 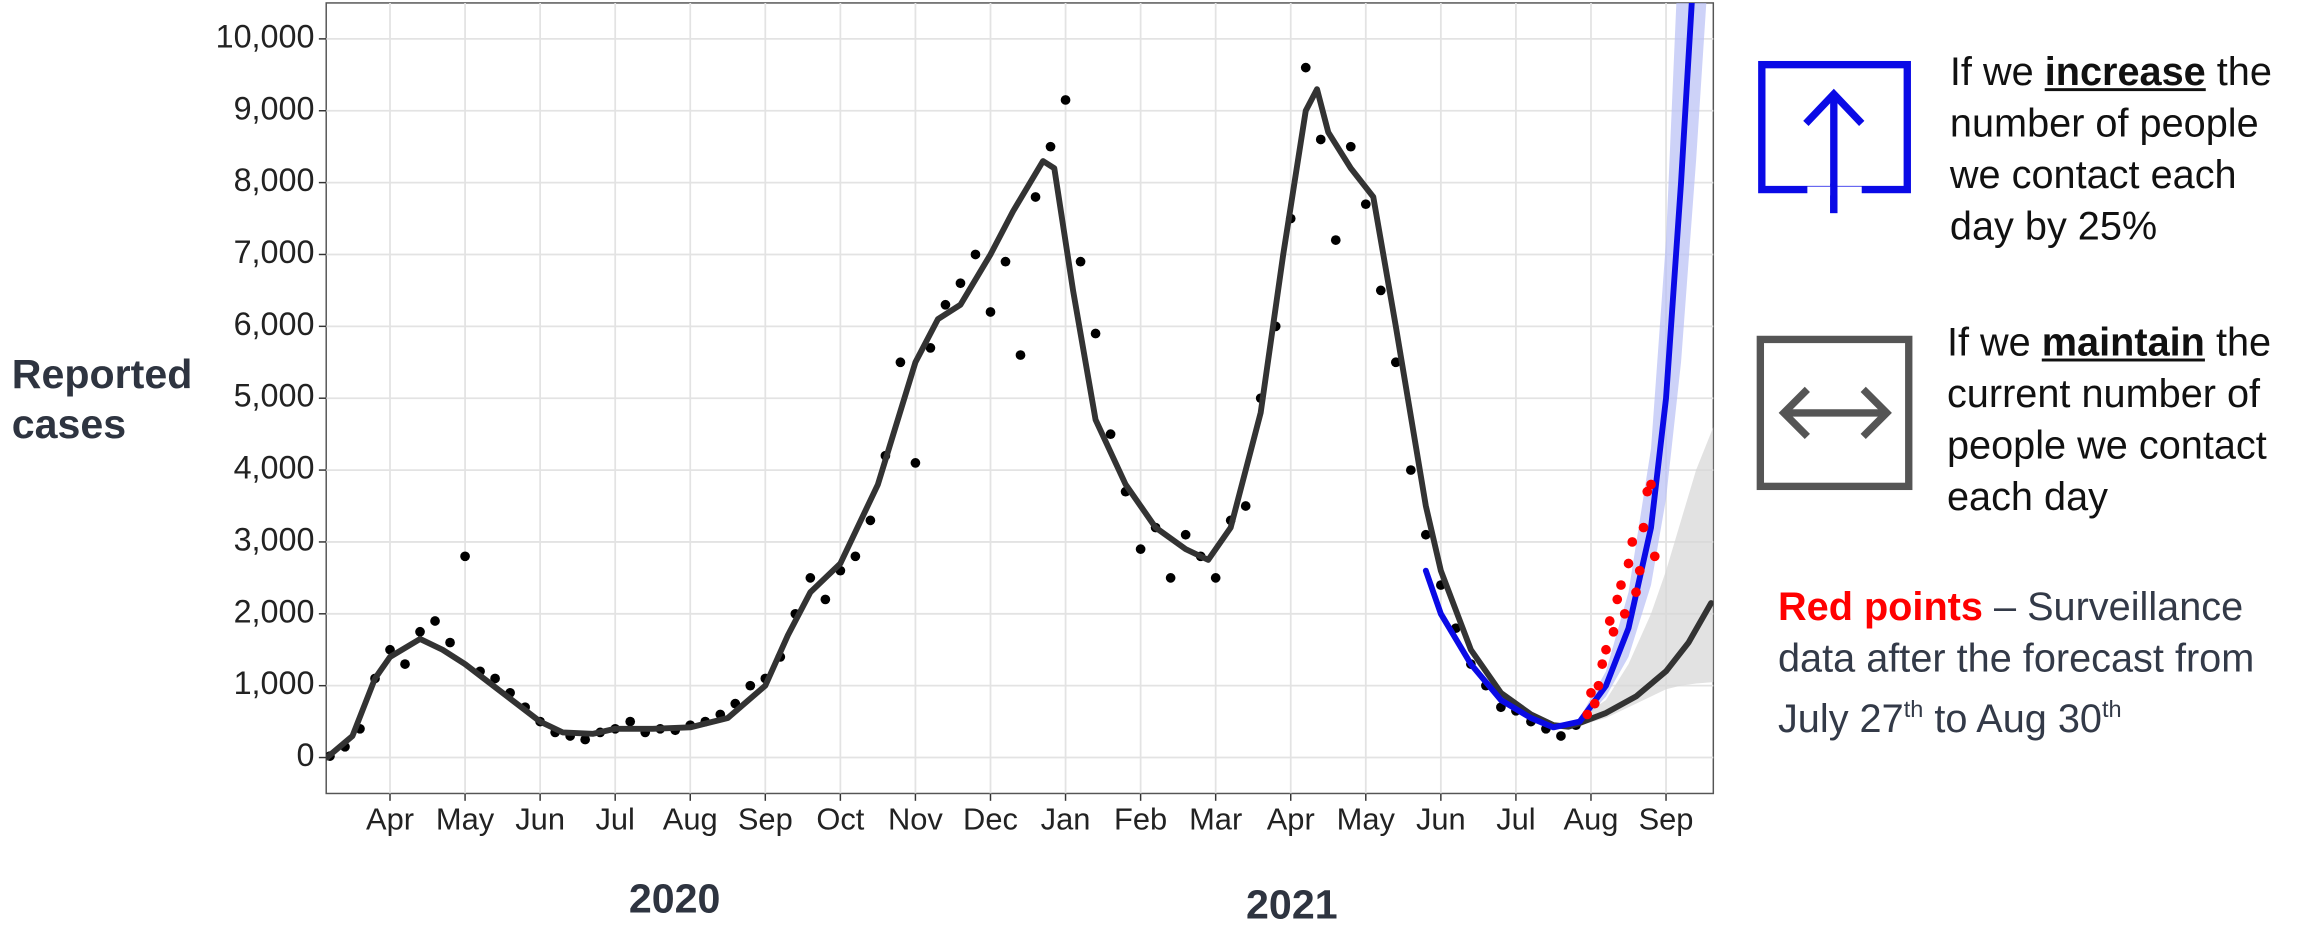 I want to click on x-tick-label: Dec, so click(x=990, y=819).